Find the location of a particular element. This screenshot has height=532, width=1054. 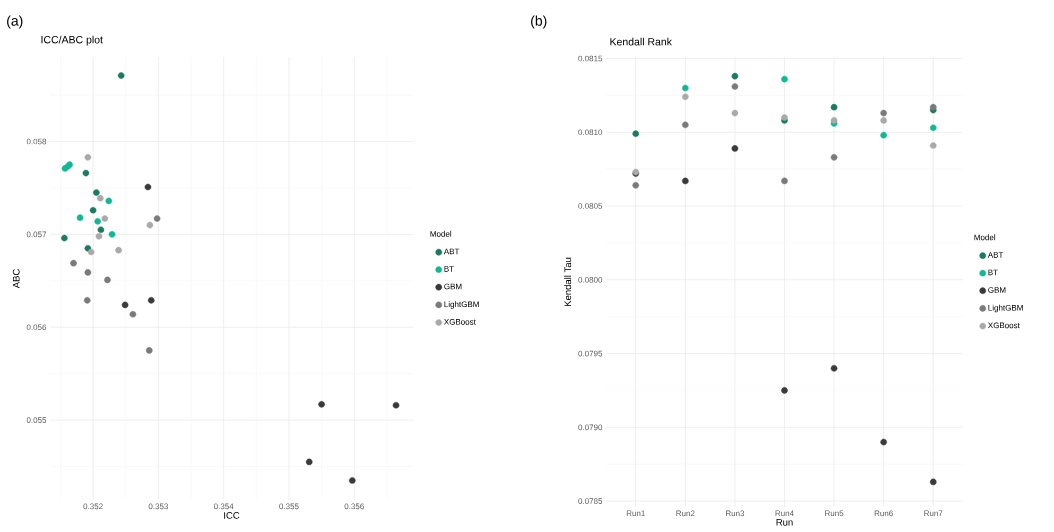

chart-title: ICC/ABC plot is located at coordinates (72, 40).